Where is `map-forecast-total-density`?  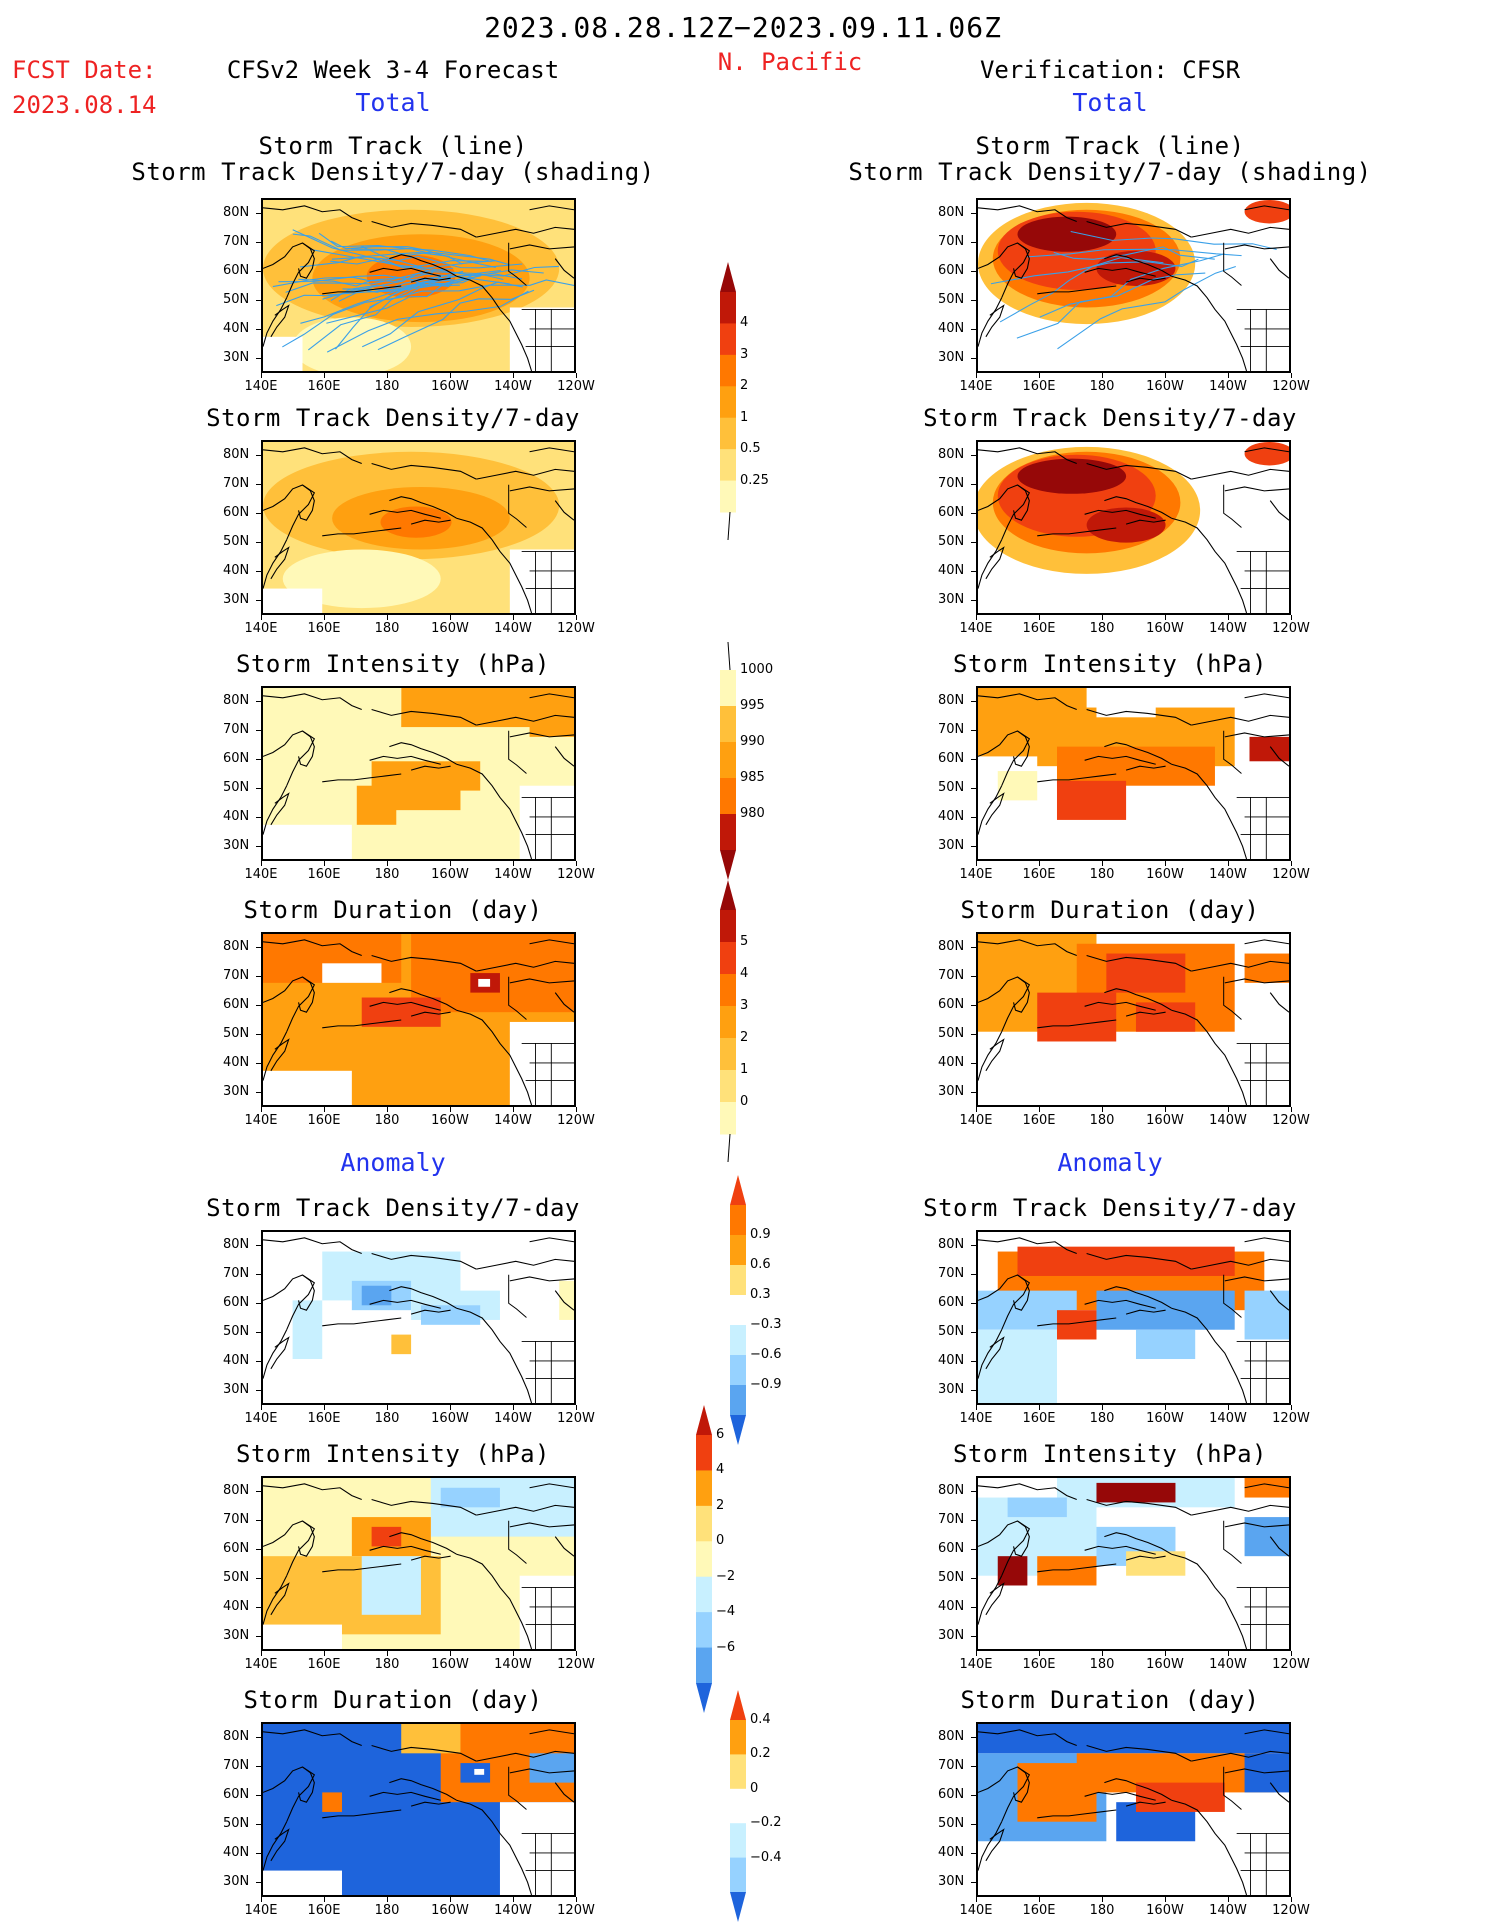 map-forecast-total-density is located at coordinates (418, 527).